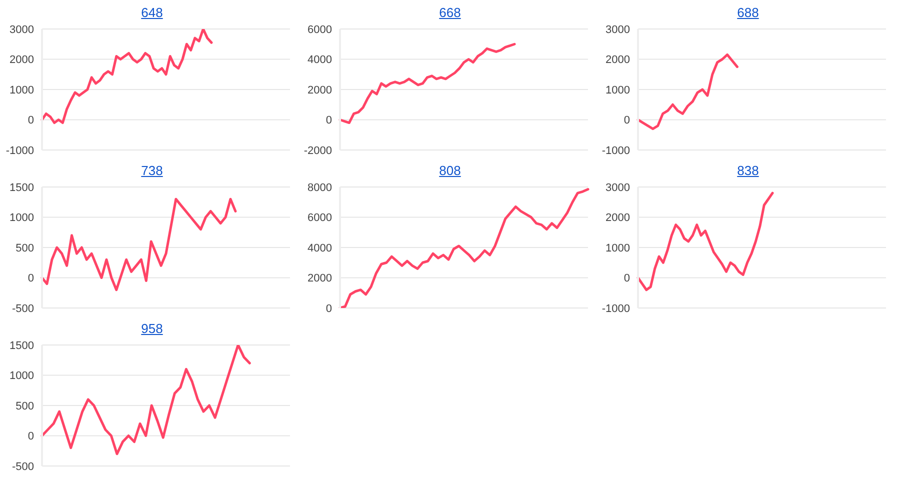  I want to click on chart-title: 838, so click(748, 170).